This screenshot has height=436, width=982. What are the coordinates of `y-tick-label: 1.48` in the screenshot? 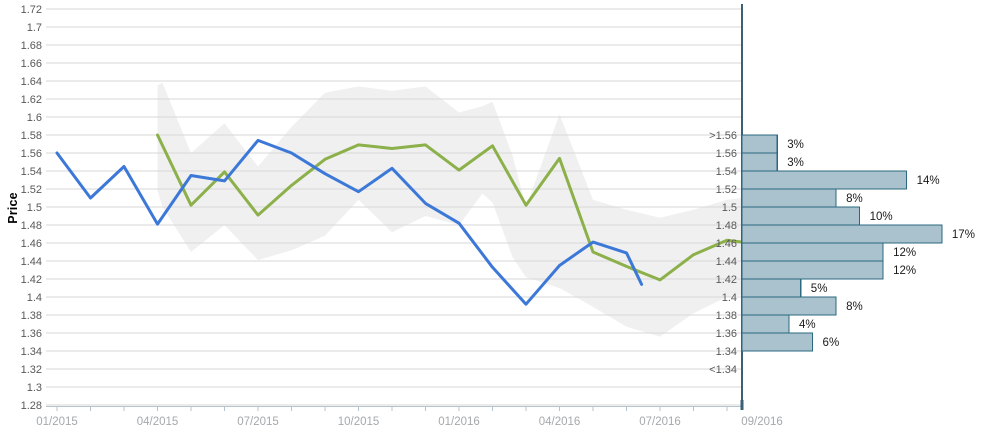 It's located at (31, 226).